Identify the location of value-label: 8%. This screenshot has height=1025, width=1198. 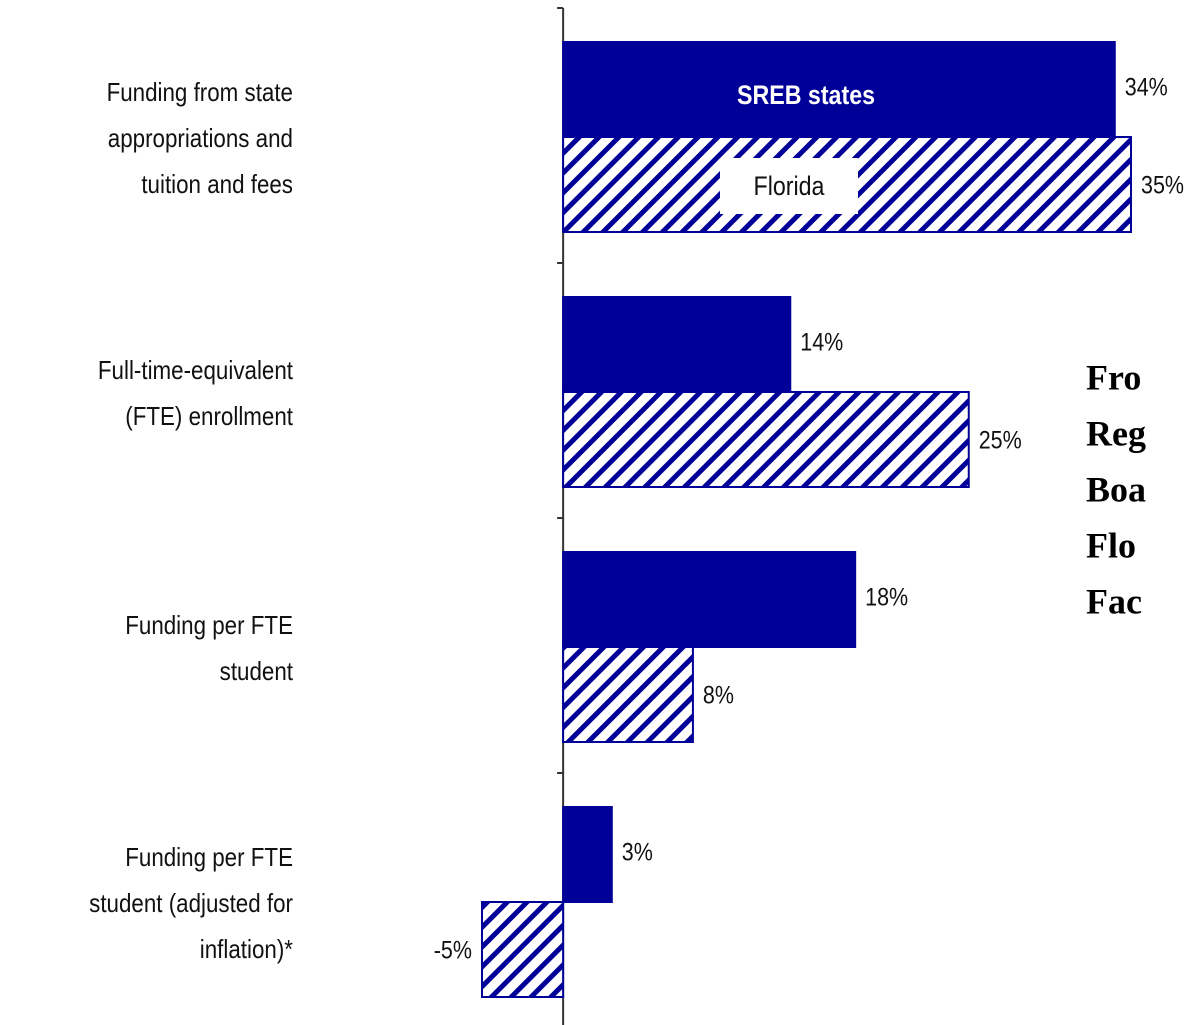
(718, 695).